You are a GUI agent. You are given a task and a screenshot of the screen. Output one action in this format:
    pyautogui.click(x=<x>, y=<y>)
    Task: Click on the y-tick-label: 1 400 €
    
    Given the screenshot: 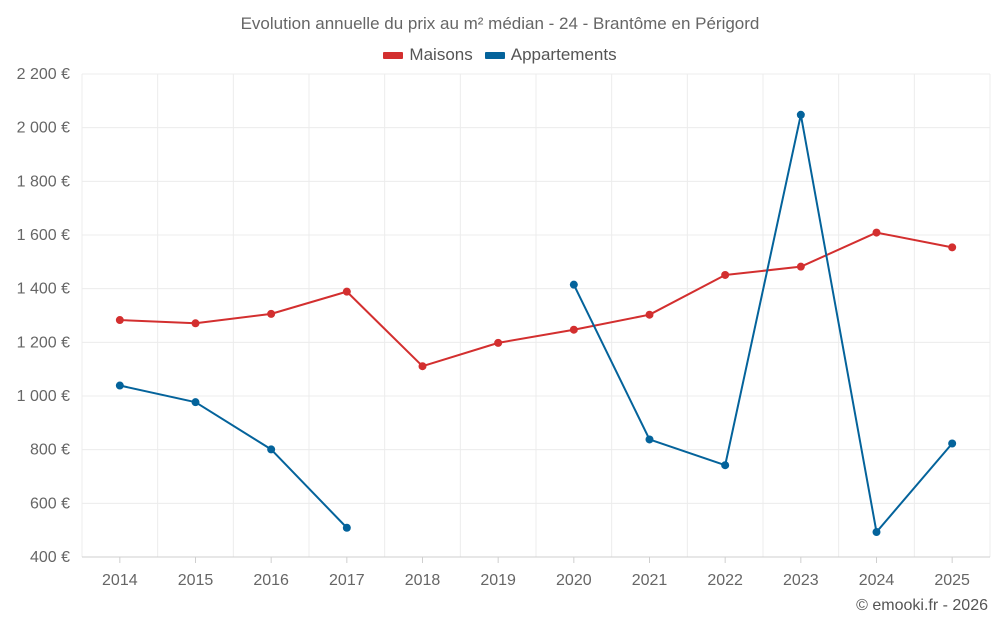 What is the action you would take?
    pyautogui.click(x=43, y=289)
    